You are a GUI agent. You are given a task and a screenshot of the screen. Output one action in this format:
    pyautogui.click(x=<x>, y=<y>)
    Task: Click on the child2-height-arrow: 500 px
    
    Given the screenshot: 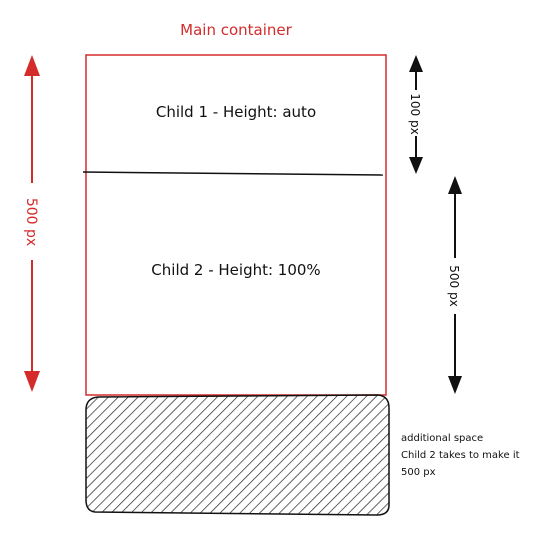 What is the action you would take?
    pyautogui.click(x=454, y=285)
    